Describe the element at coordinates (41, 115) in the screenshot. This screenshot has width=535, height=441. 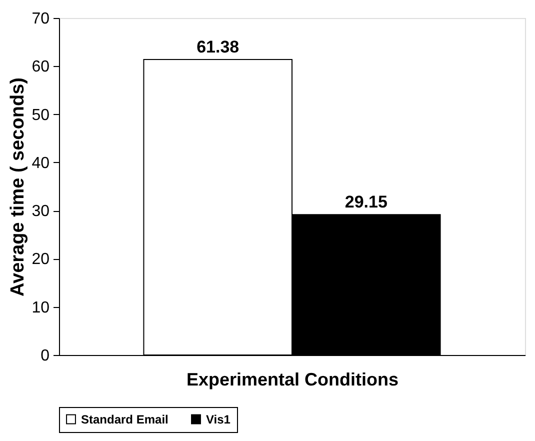
I see `y-tick-label: 50` at that location.